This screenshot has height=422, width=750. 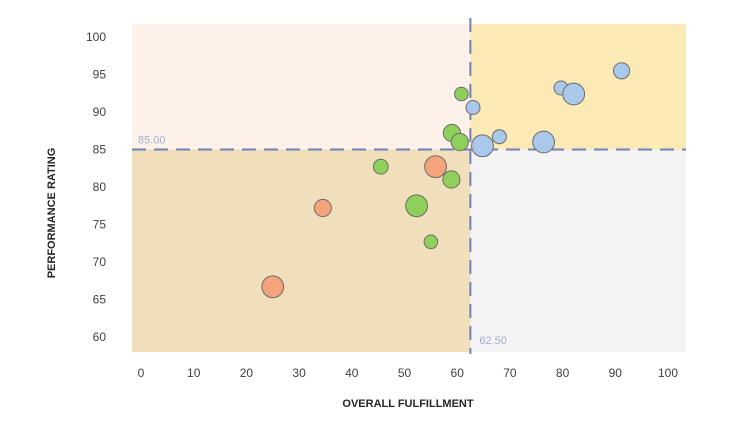 I want to click on y-tick-label: 75, so click(x=100, y=225).